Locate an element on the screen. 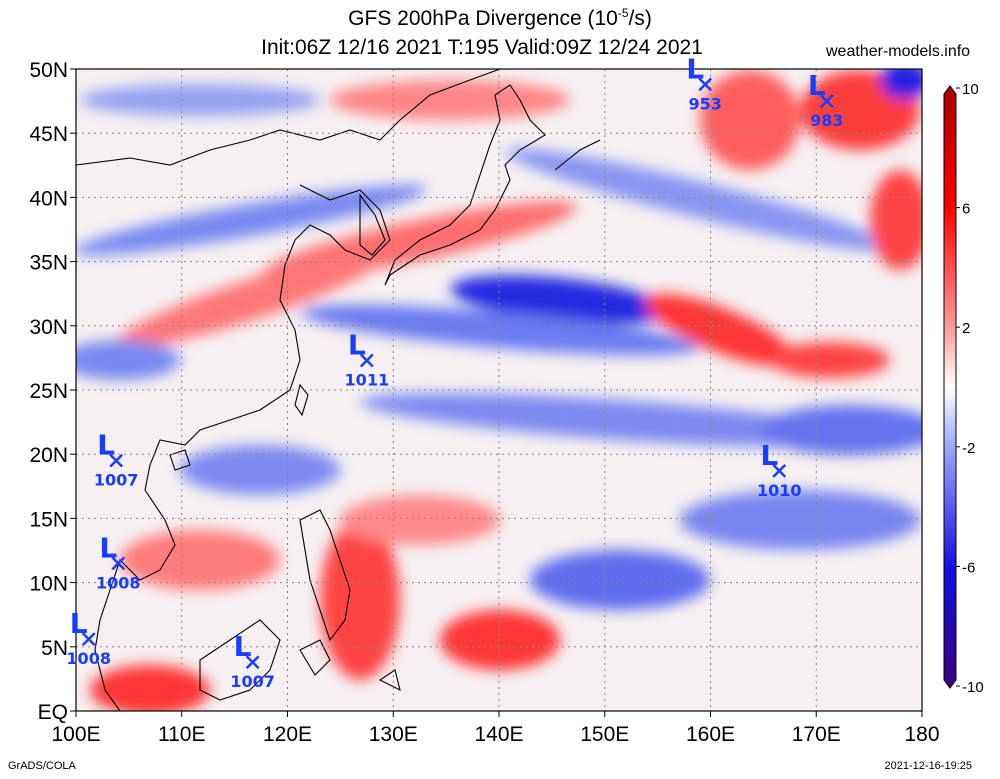  lat-tick-label: 45N is located at coordinates (48, 134).